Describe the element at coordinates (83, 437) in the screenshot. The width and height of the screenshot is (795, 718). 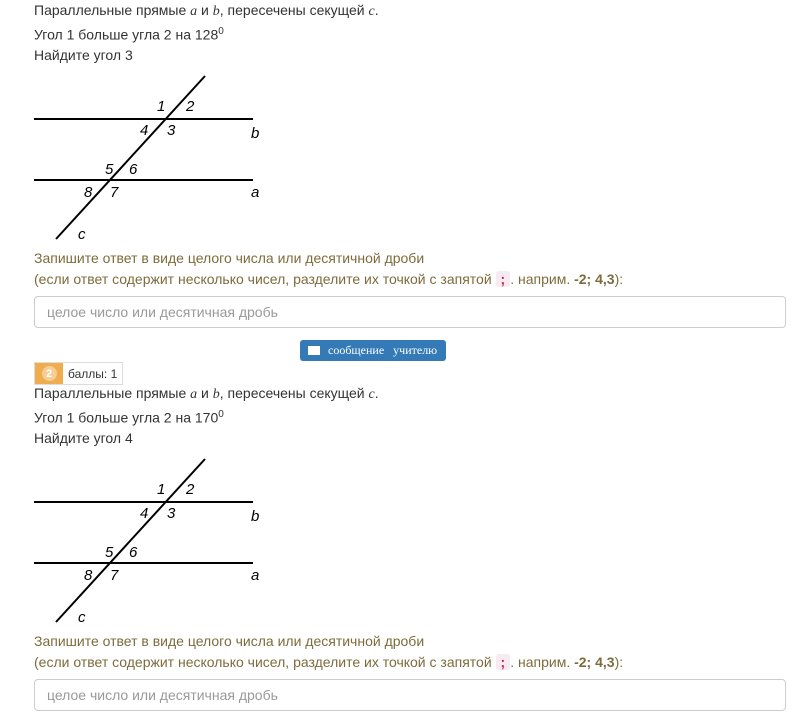
I see `problem-task: Найдите угол 4` at that location.